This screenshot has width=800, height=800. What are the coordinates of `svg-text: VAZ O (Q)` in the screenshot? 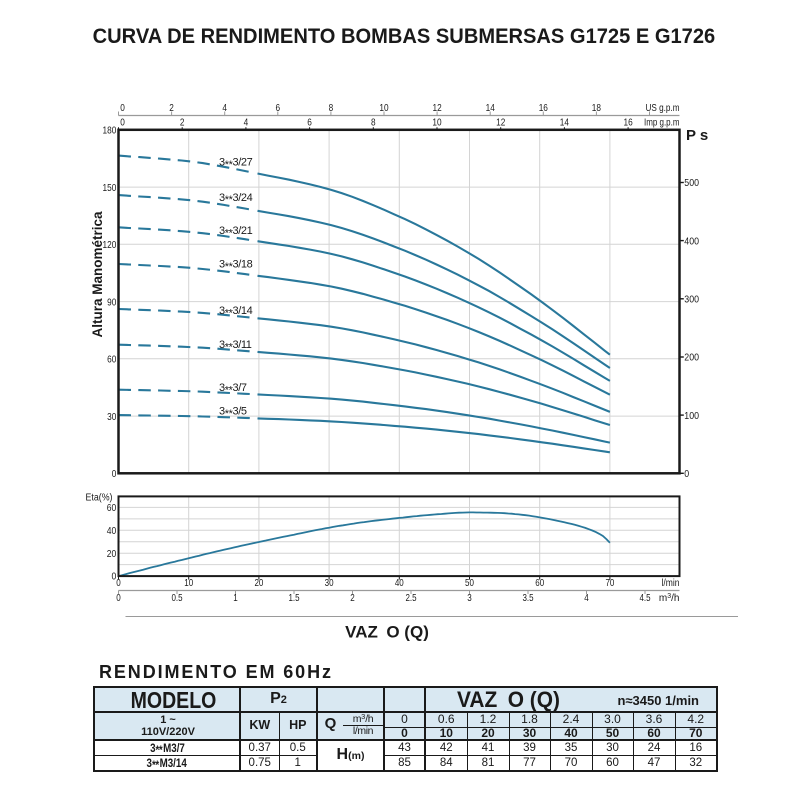 It's located at (387, 632).